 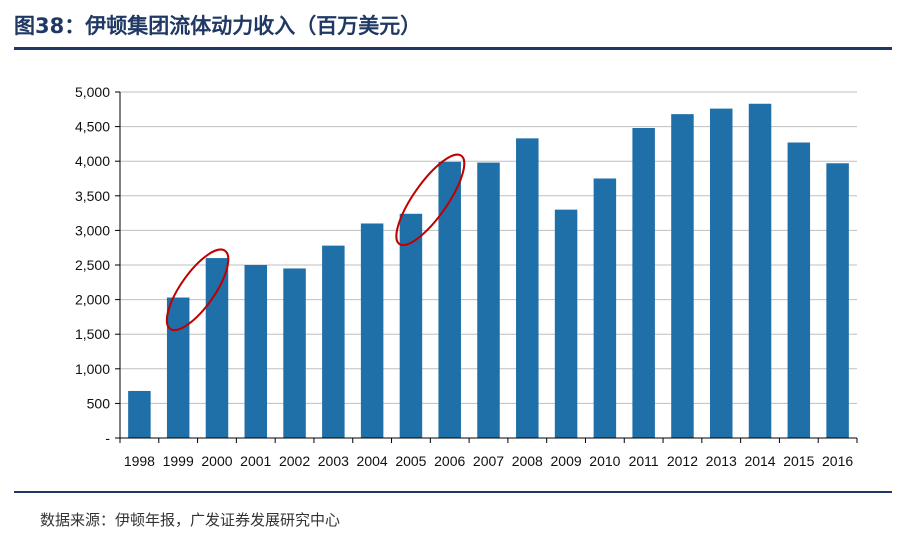 What do you see at coordinates (139, 414) in the screenshot?
I see `bar-1998` at bounding box center [139, 414].